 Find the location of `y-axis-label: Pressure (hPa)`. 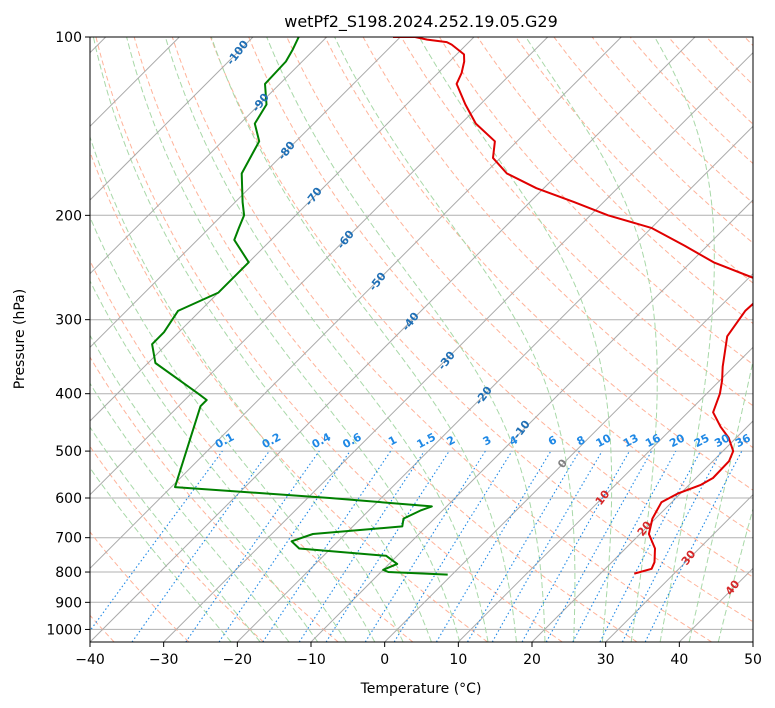

y-axis-label: Pressure (hPa) is located at coordinates (20, 339).